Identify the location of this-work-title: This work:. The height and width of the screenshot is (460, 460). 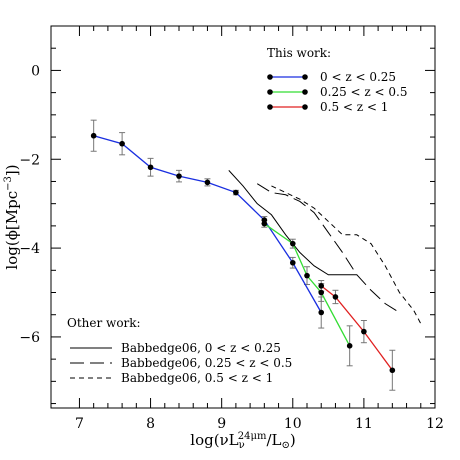
(299, 53).